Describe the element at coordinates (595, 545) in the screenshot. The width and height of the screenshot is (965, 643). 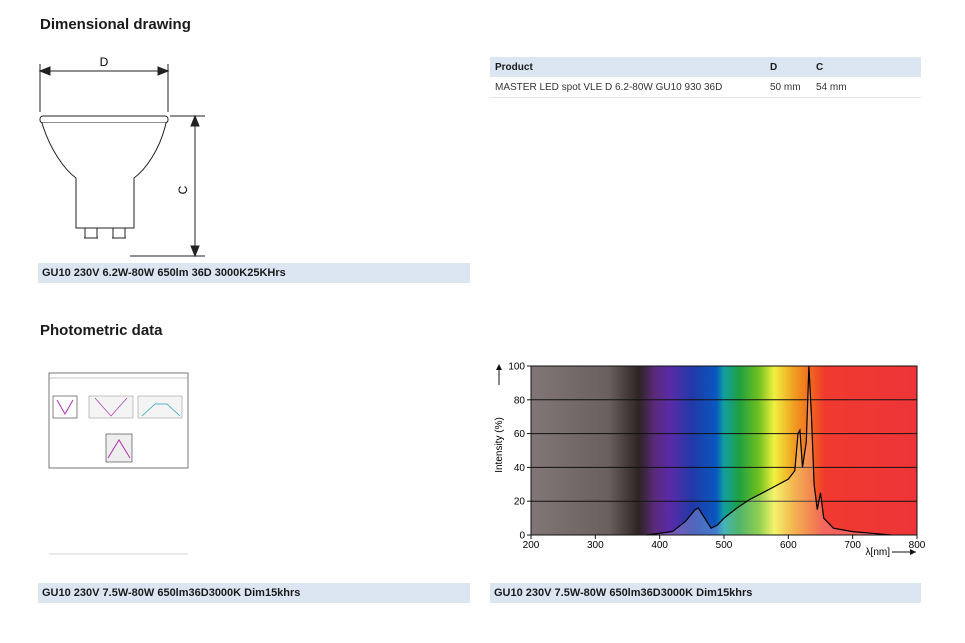
I see `x-tick-label: 300` at that location.